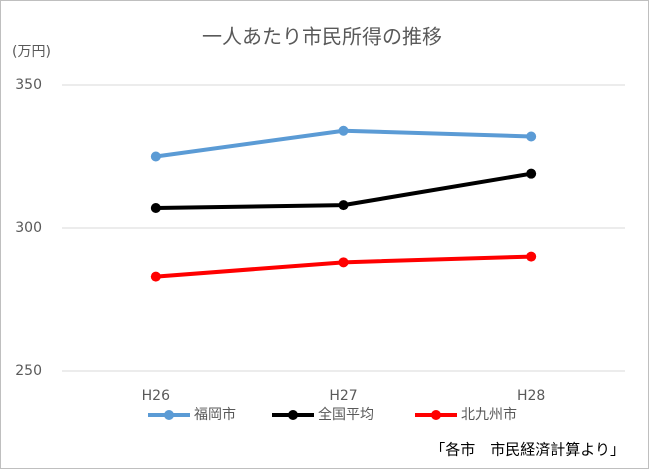  Describe the element at coordinates (156, 396) in the screenshot. I see `x-tick-label: H26` at that location.